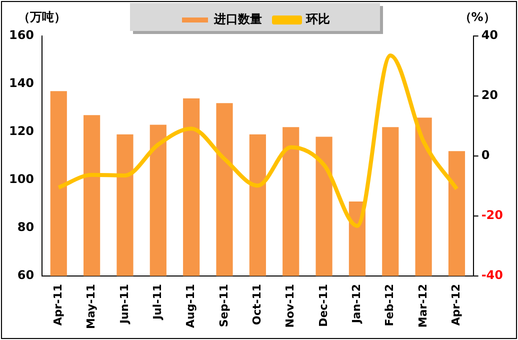  What do you see at coordinates (157, 302) in the screenshot?
I see `x-tick-label: Jul-11` at bounding box center [157, 302].